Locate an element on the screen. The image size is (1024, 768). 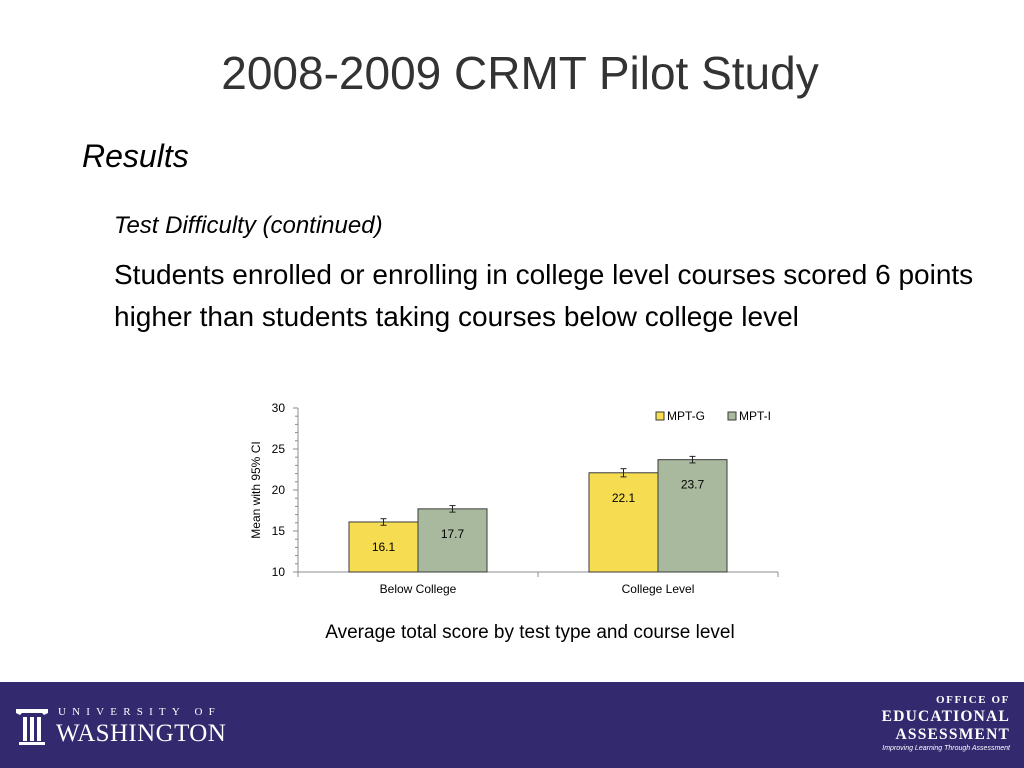
slide-title: 2008-2009 CRMT Pilot Study is located at coordinates (520, 73).